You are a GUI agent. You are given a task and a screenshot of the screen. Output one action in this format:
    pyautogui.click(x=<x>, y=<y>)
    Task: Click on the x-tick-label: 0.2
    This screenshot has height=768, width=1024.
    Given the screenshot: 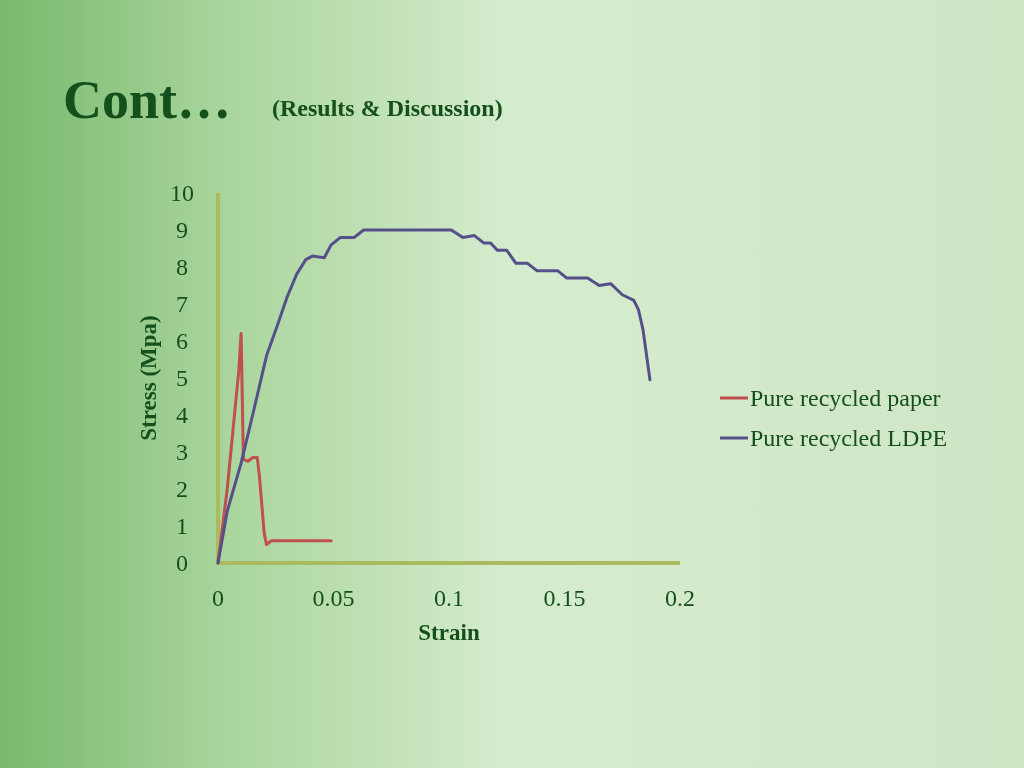 What is the action you would take?
    pyautogui.click(x=680, y=598)
    